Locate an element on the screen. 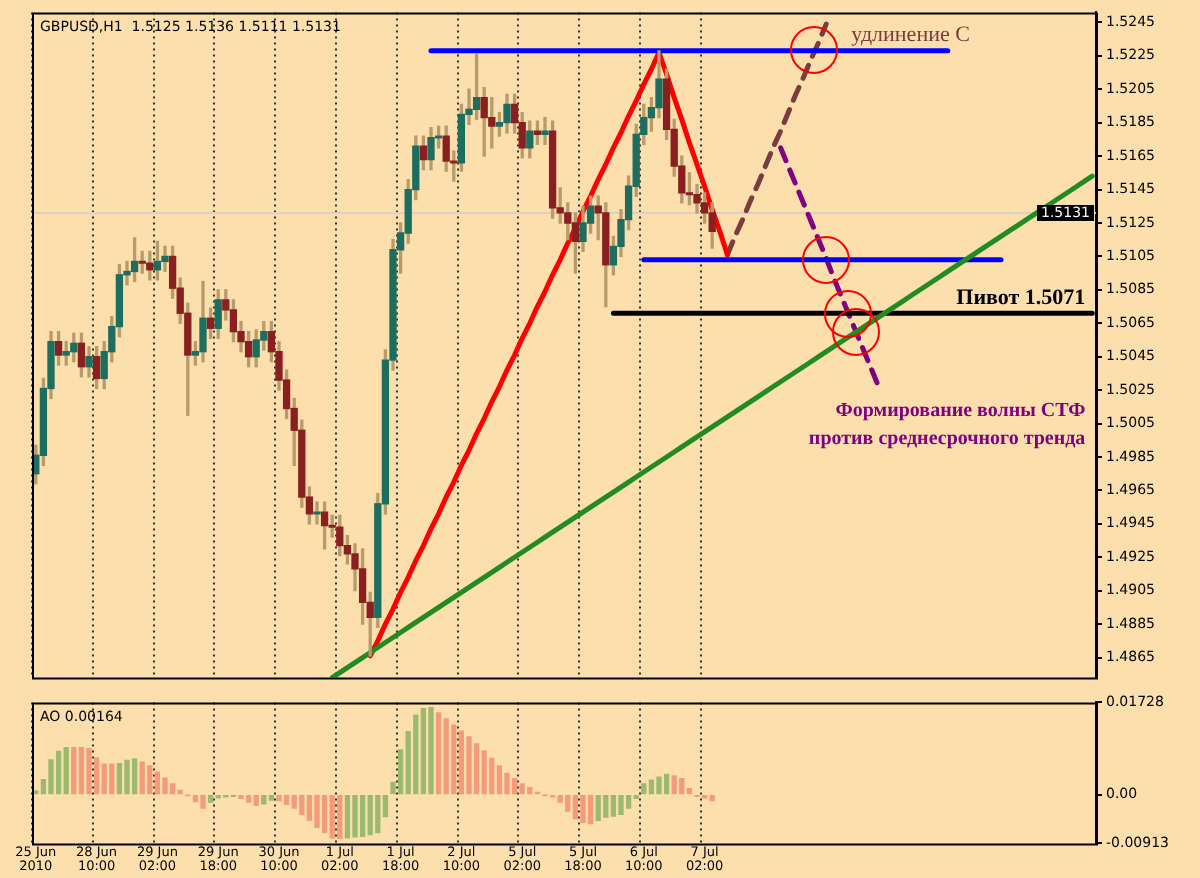 The image size is (1200, 878). annotation: Пивот 1.5071 is located at coordinates (1021, 297).